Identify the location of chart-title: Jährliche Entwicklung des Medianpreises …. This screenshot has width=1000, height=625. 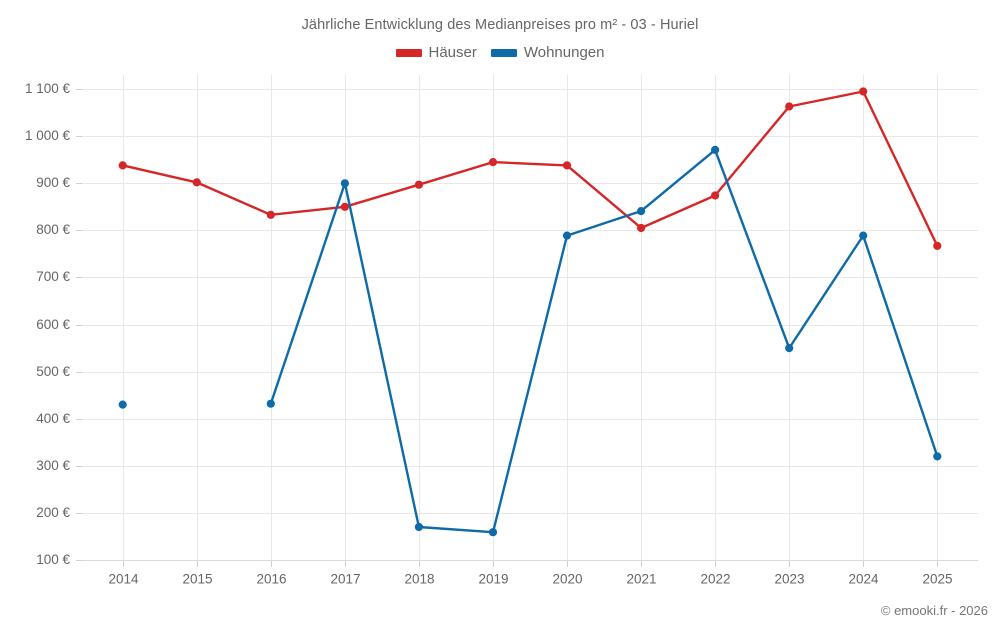
(500, 25).